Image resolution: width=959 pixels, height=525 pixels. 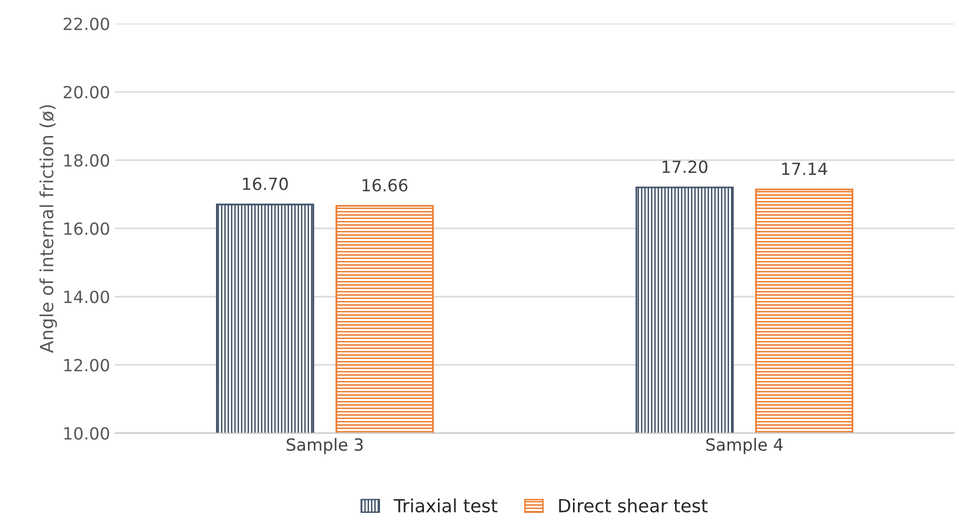 What do you see at coordinates (87, 92) in the screenshot?
I see `y-tick-label: 20.00` at bounding box center [87, 92].